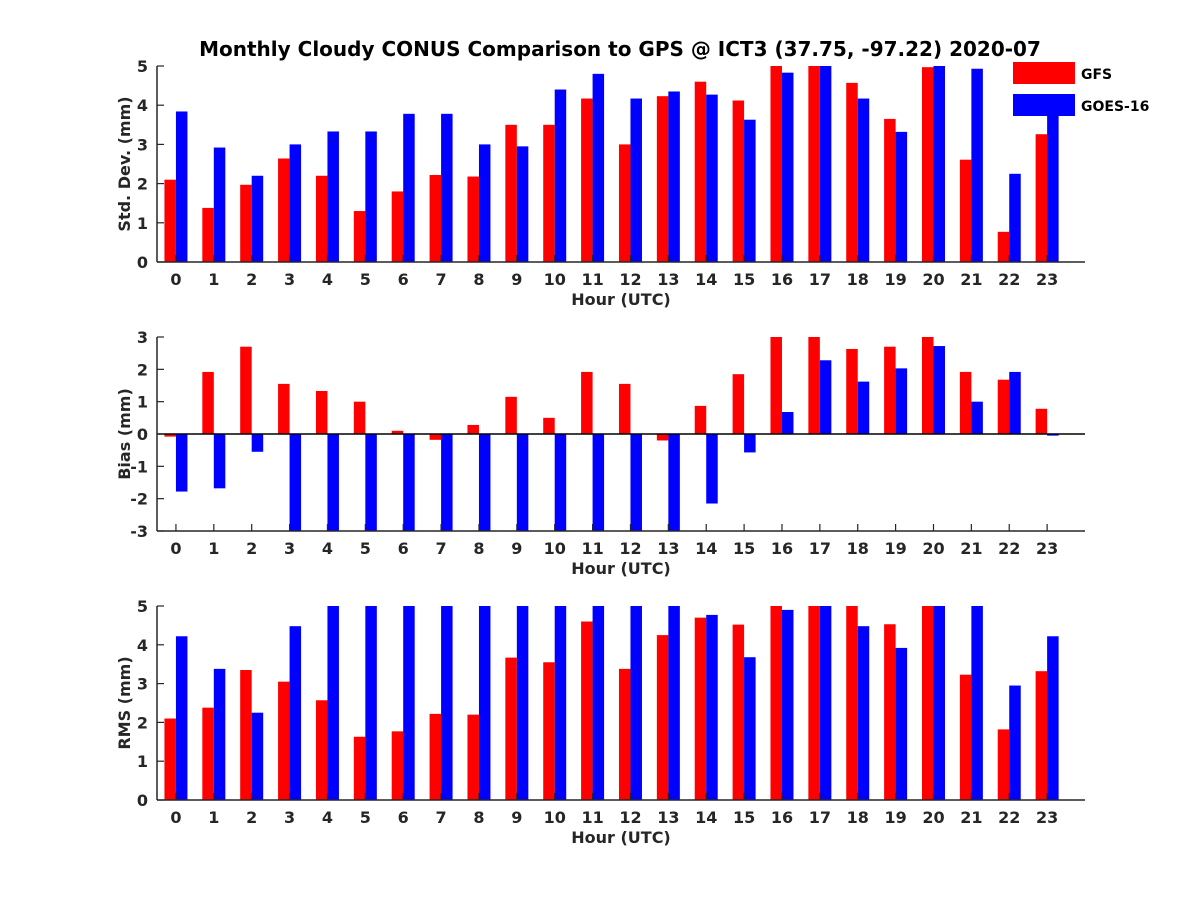 This screenshot has width=1200, height=904. What do you see at coordinates (895, 817) in the screenshot?
I see `x-tick-label: 19` at bounding box center [895, 817].